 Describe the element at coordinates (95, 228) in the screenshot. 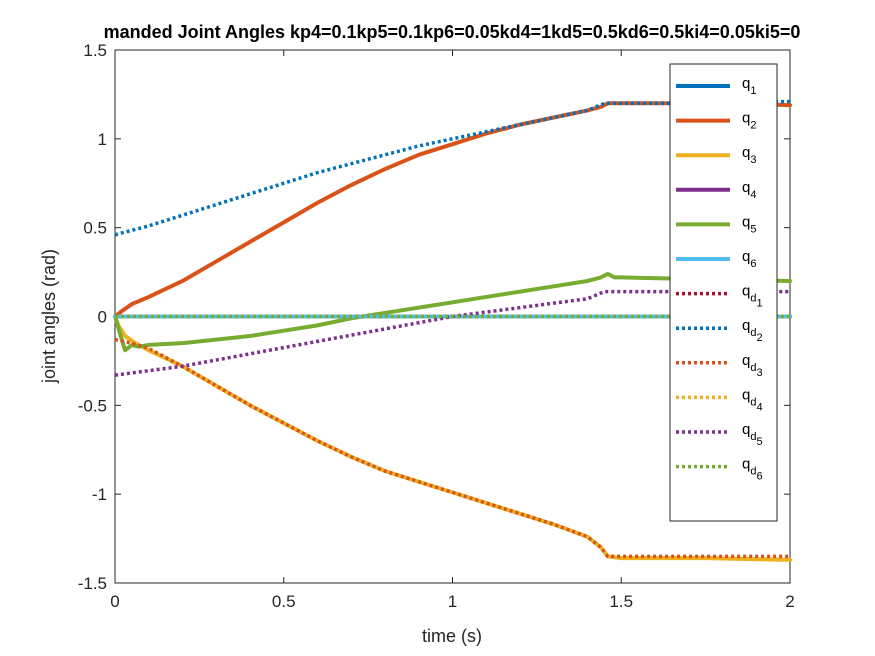

I see `y-tick-label: 0.5` at that location.